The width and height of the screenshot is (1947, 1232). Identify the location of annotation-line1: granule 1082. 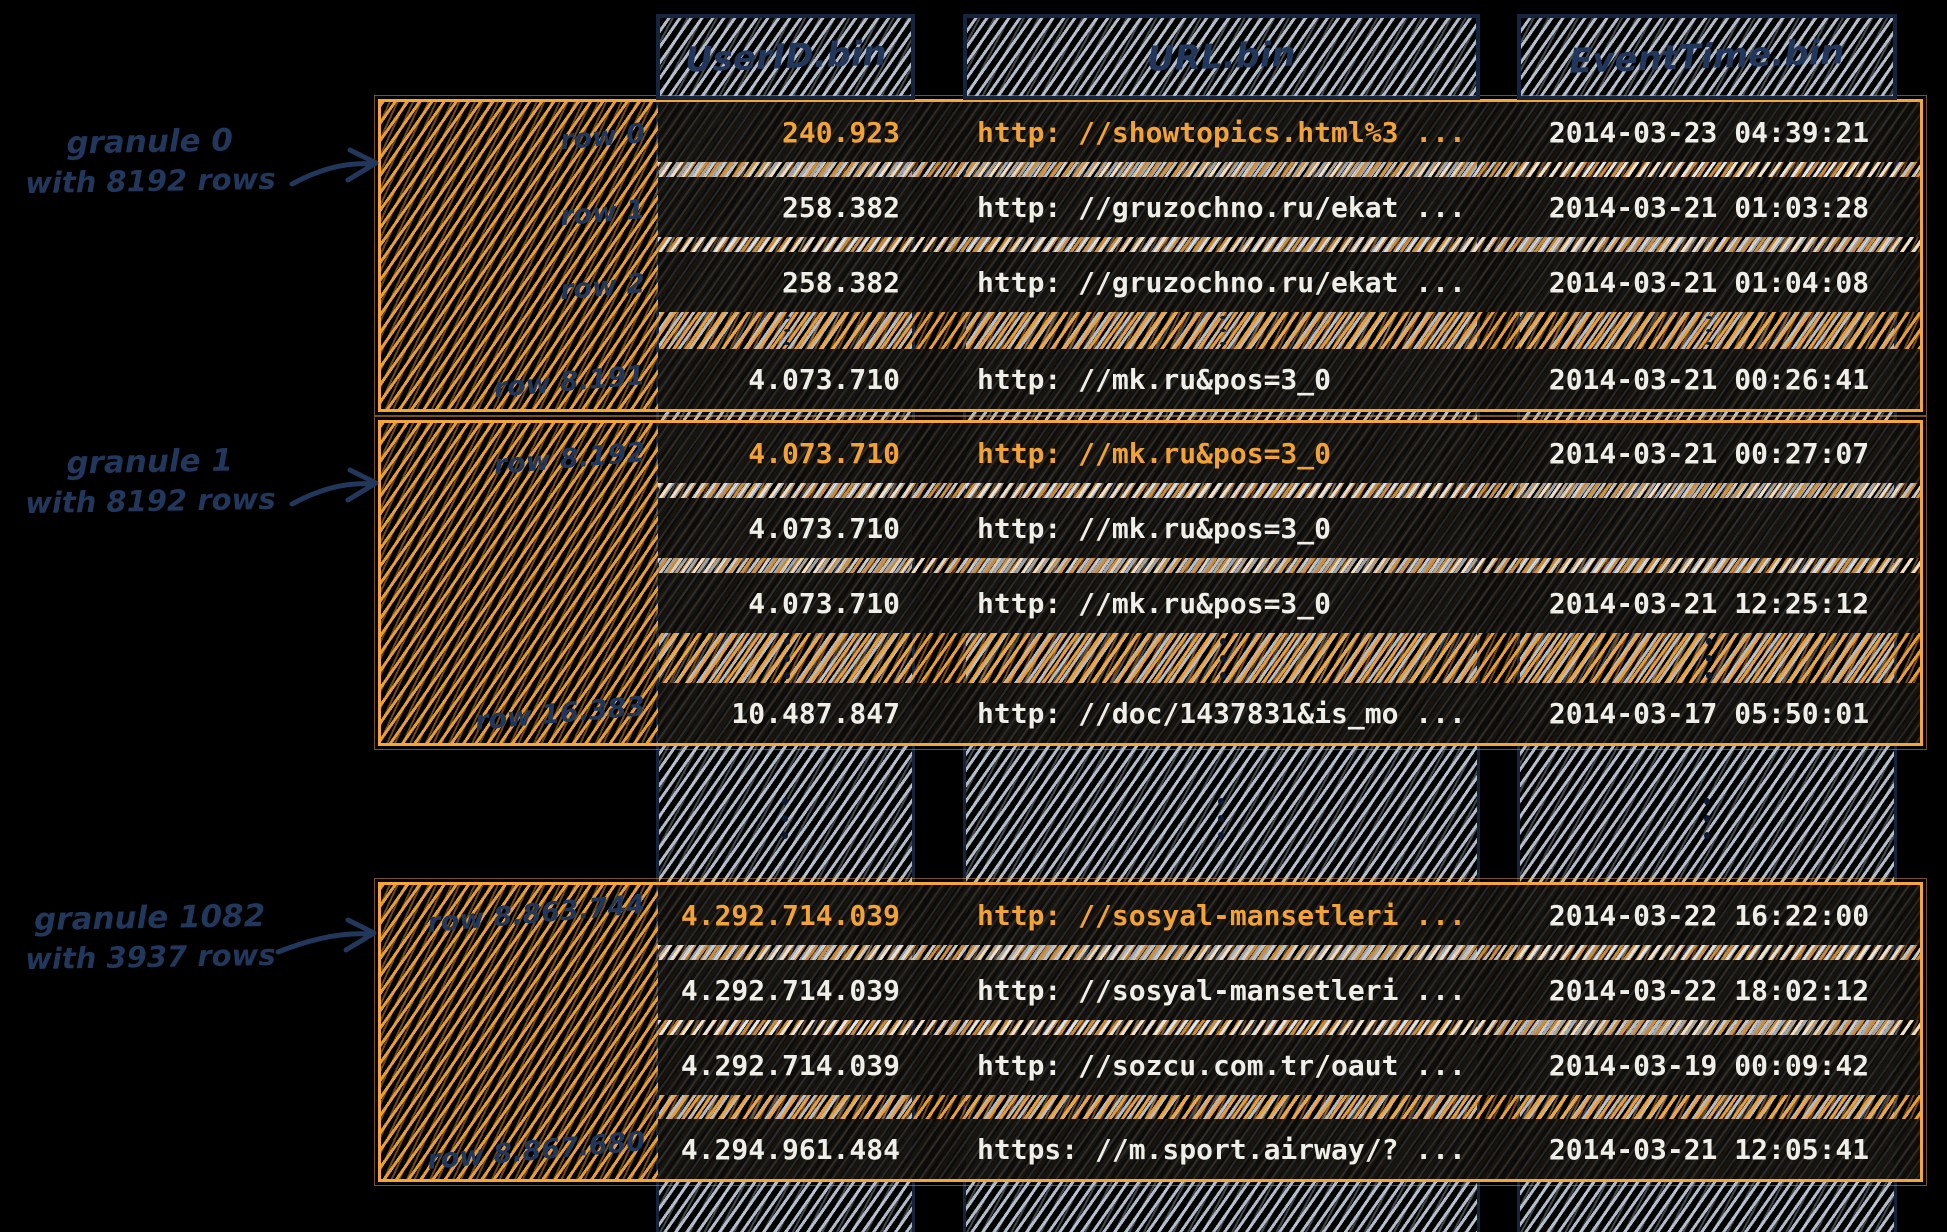
(149, 918).